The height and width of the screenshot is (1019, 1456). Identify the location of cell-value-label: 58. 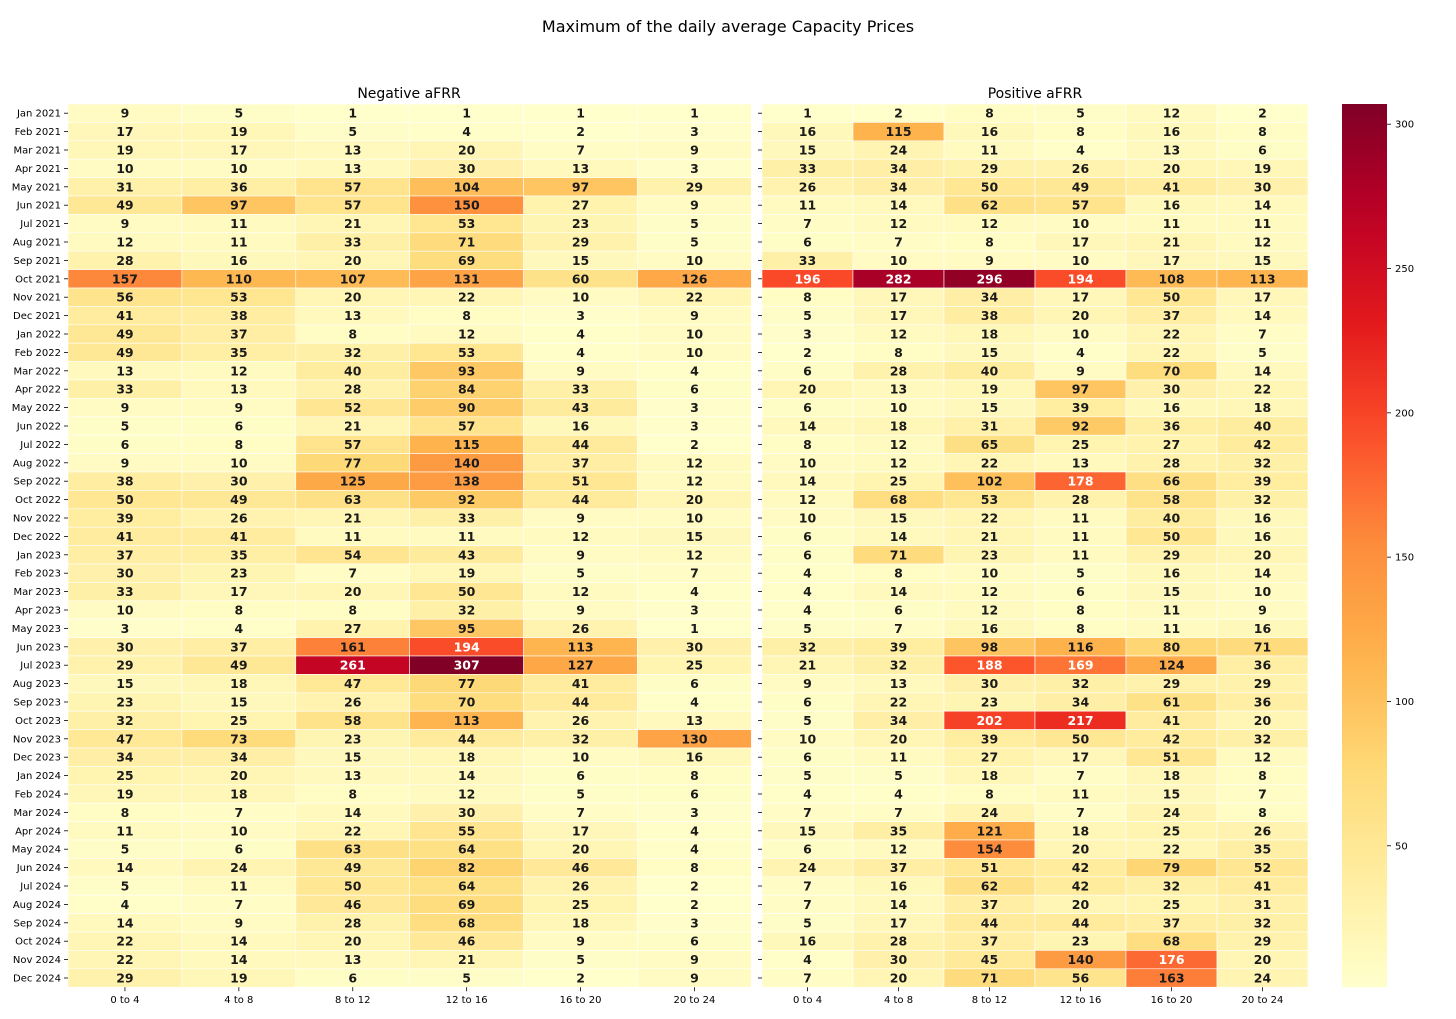
(1171, 499).